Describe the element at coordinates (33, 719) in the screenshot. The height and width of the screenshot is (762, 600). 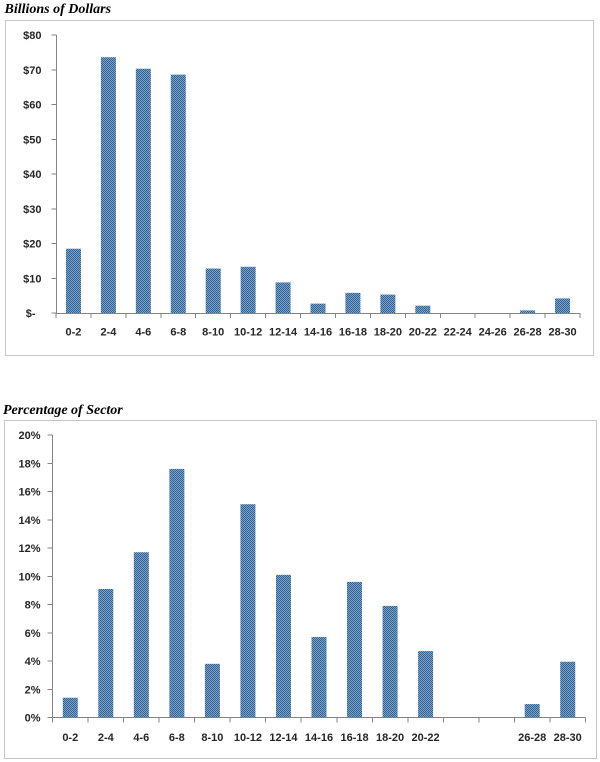
I see `svg-text: 0%` at that location.